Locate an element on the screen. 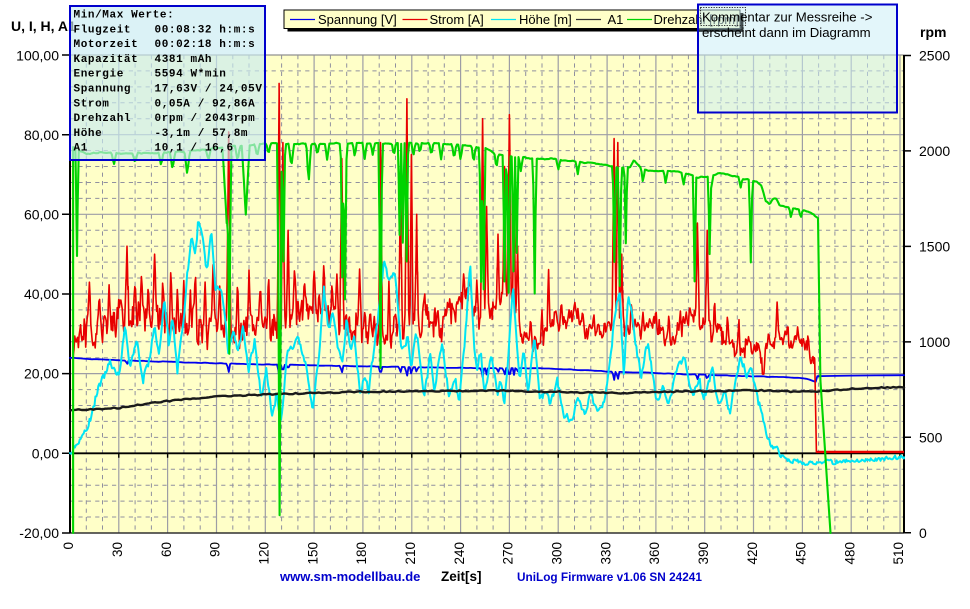 The width and height of the screenshot is (970, 609). svg-text: Strom is located at coordinates (92, 104).